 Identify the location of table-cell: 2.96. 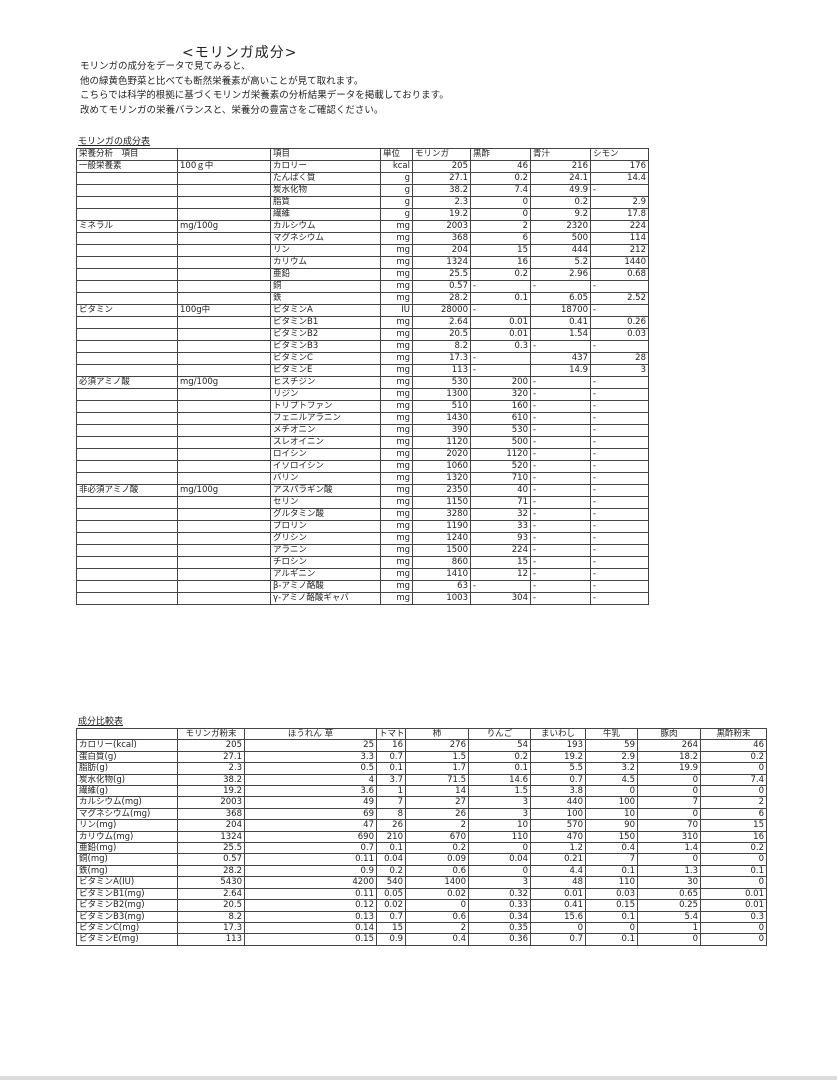
(560, 274).